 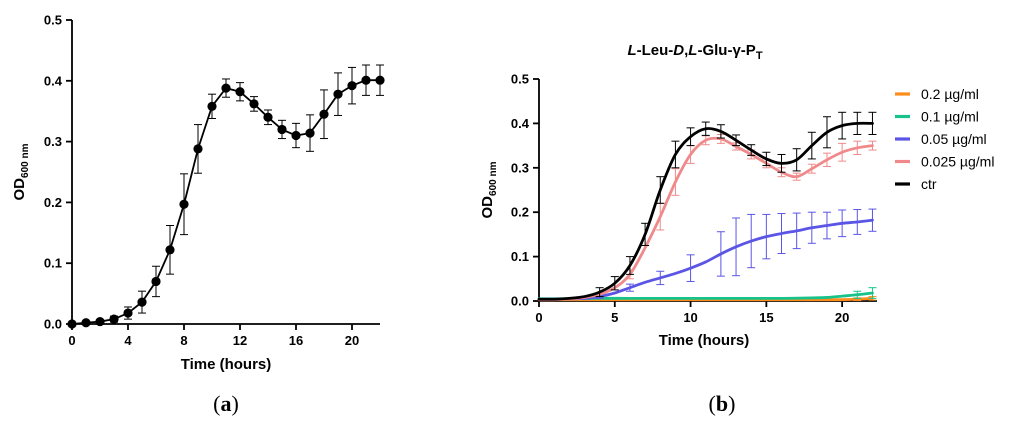 What do you see at coordinates (489, 189) in the screenshot?
I see `chart-b-y-axis-label: OD600 nm` at bounding box center [489, 189].